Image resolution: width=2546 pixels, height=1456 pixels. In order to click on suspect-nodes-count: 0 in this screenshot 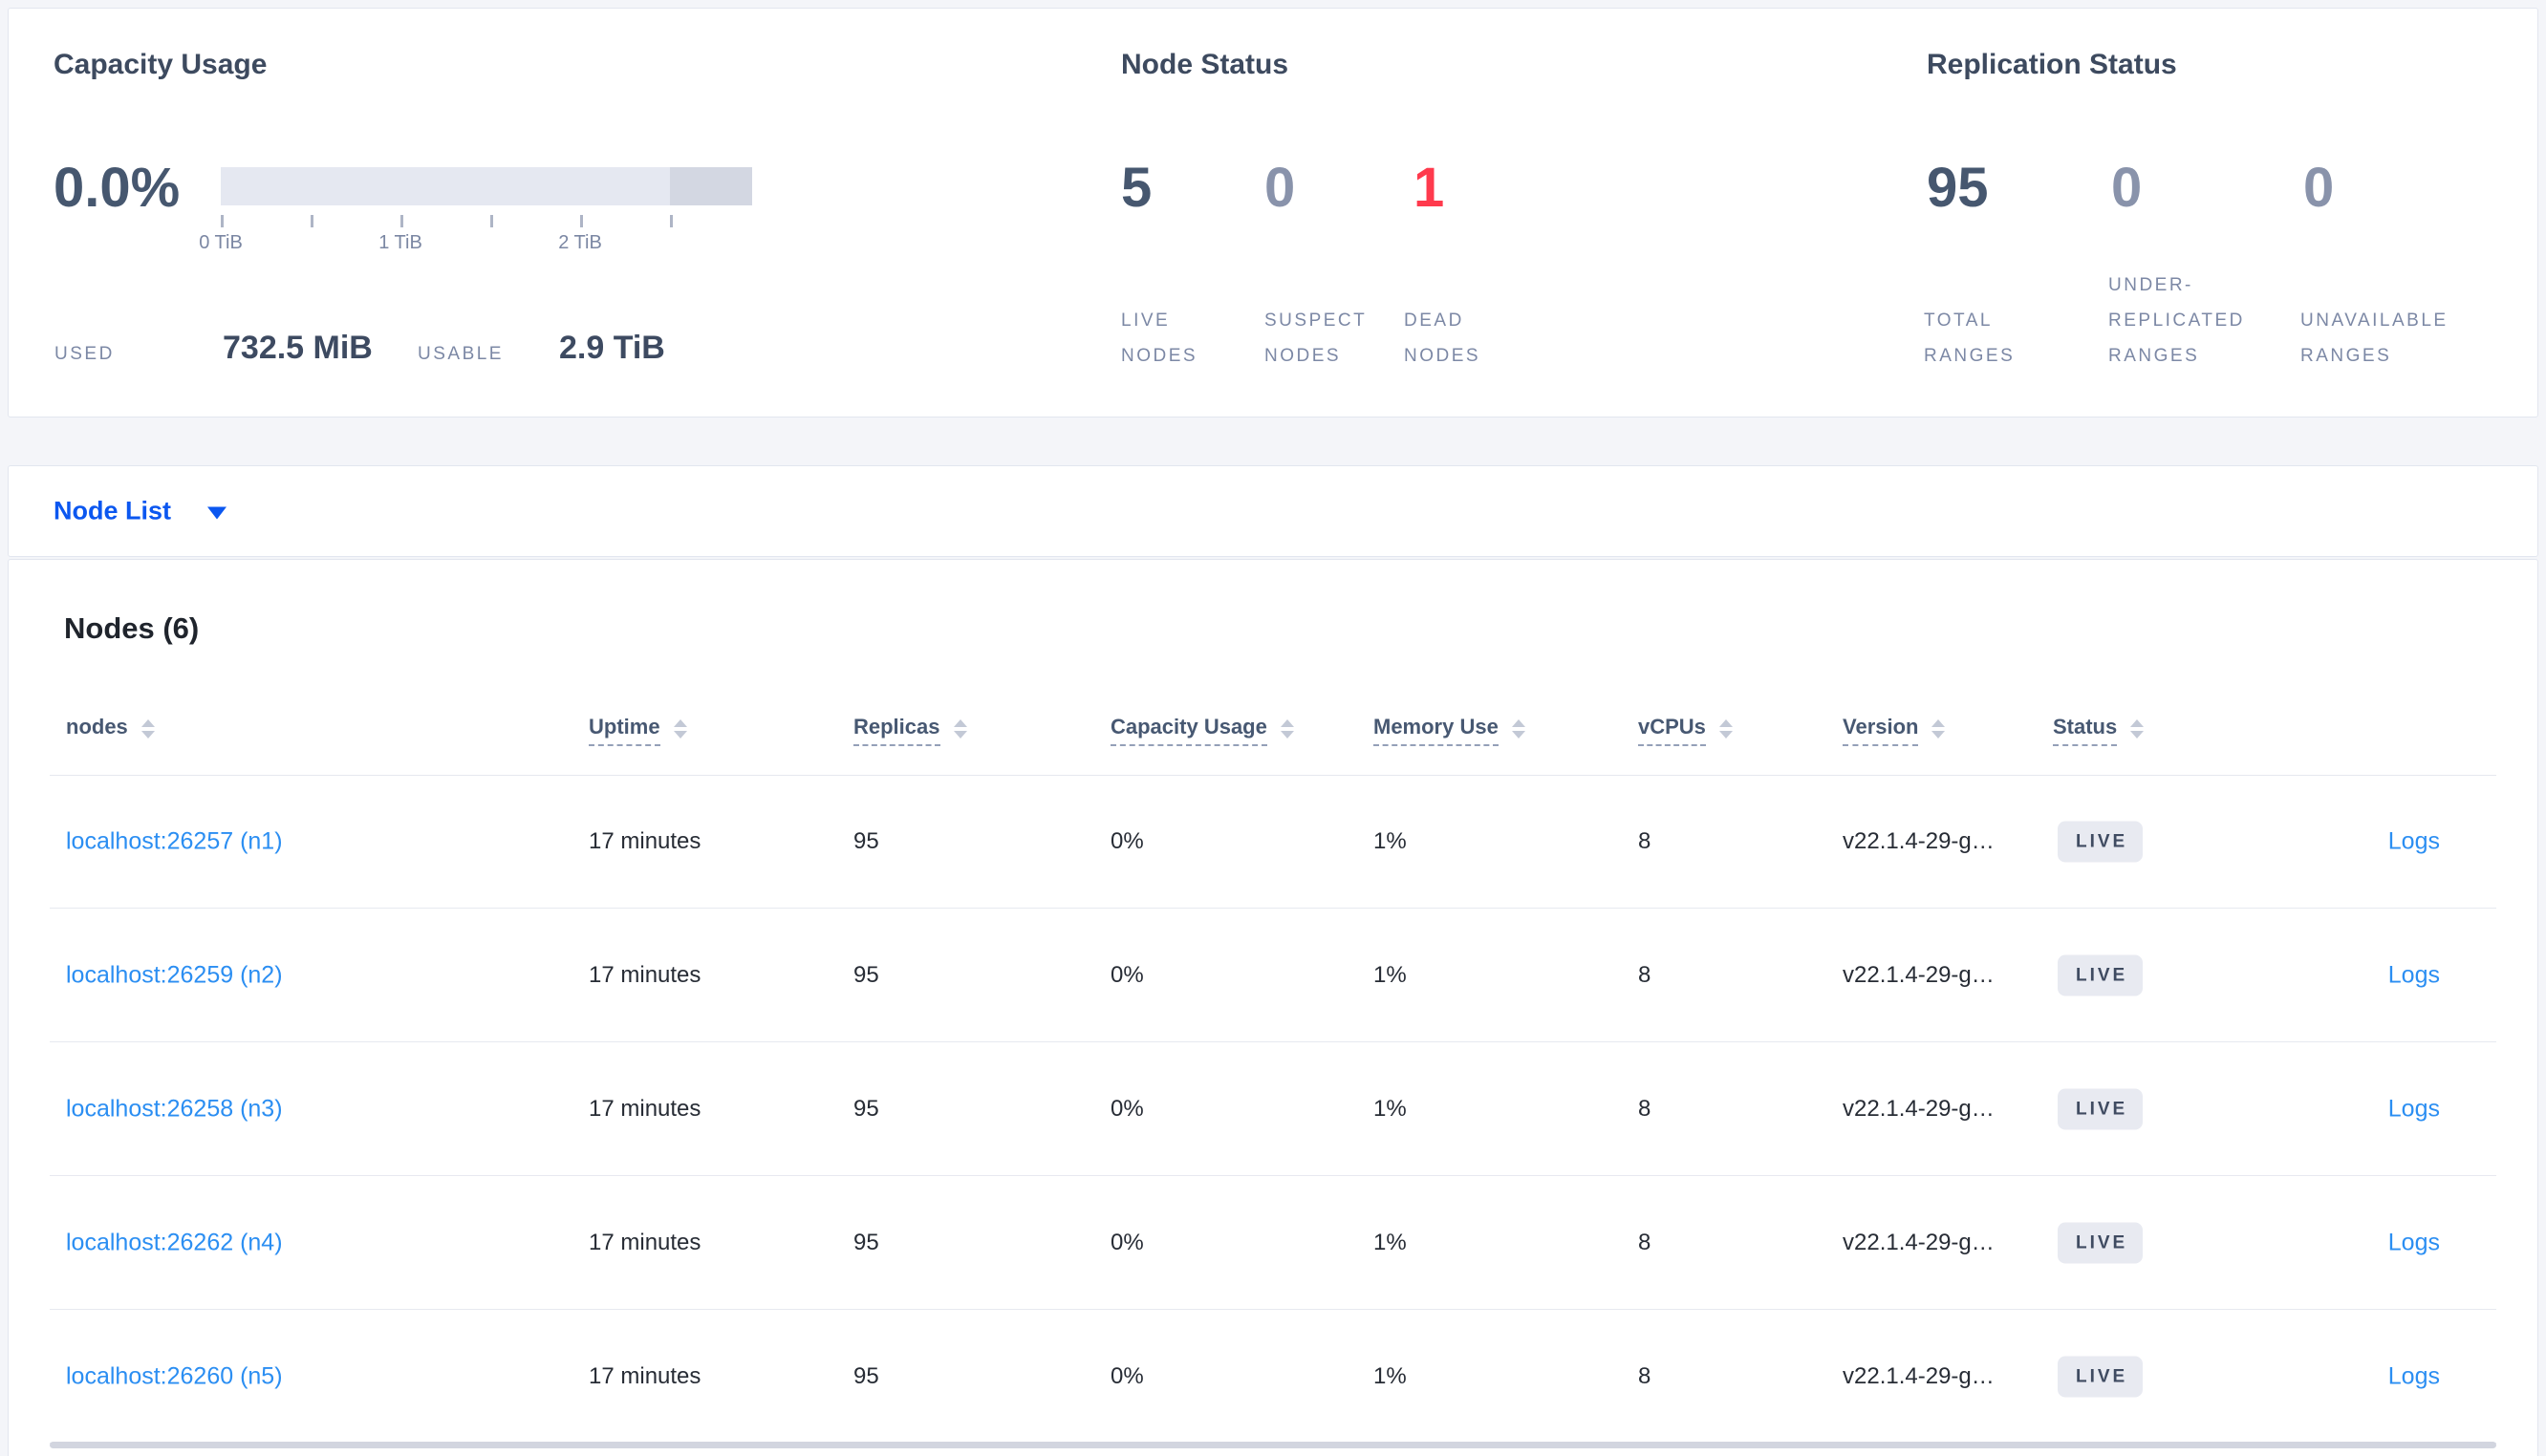, I will do `click(1280, 188)`.